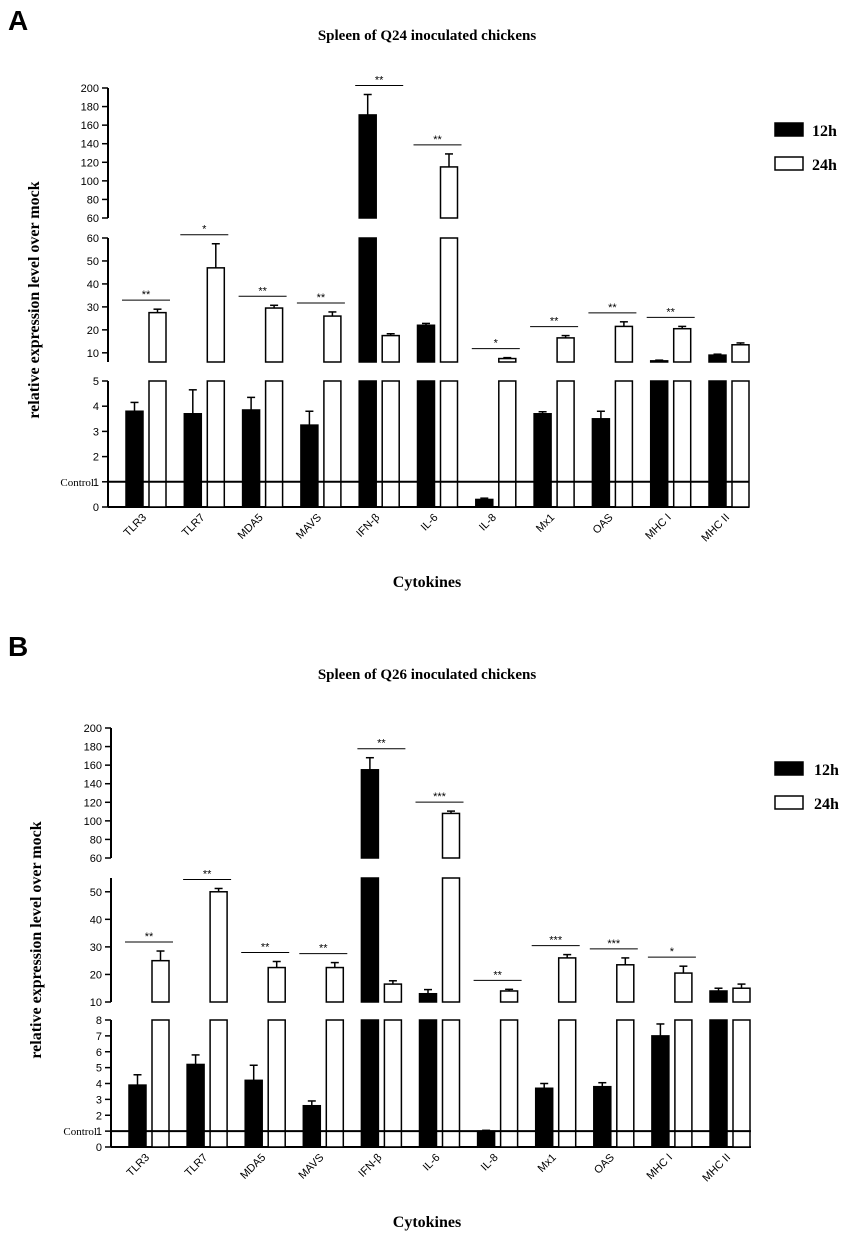 This screenshot has width=854, height=1233. What do you see at coordinates (824, 165) in the screenshot?
I see `legend-label: 24h` at bounding box center [824, 165].